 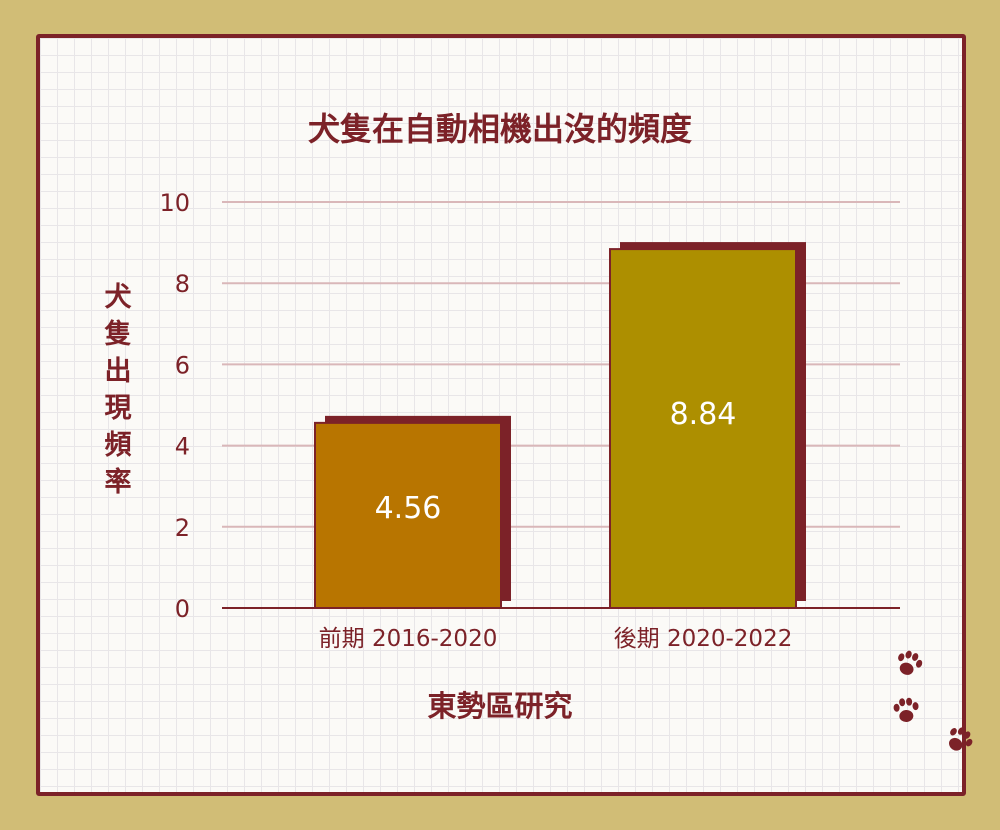 What do you see at coordinates (174, 203) in the screenshot?
I see `y-tick-label: 10` at bounding box center [174, 203].